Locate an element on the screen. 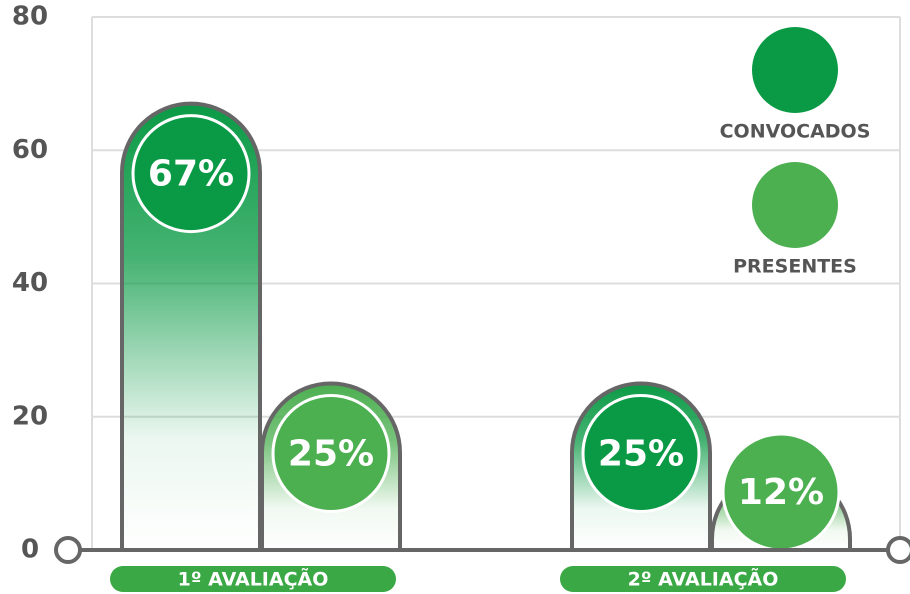 This screenshot has width=910, height=594. value-label: 12% is located at coordinates (781, 492).